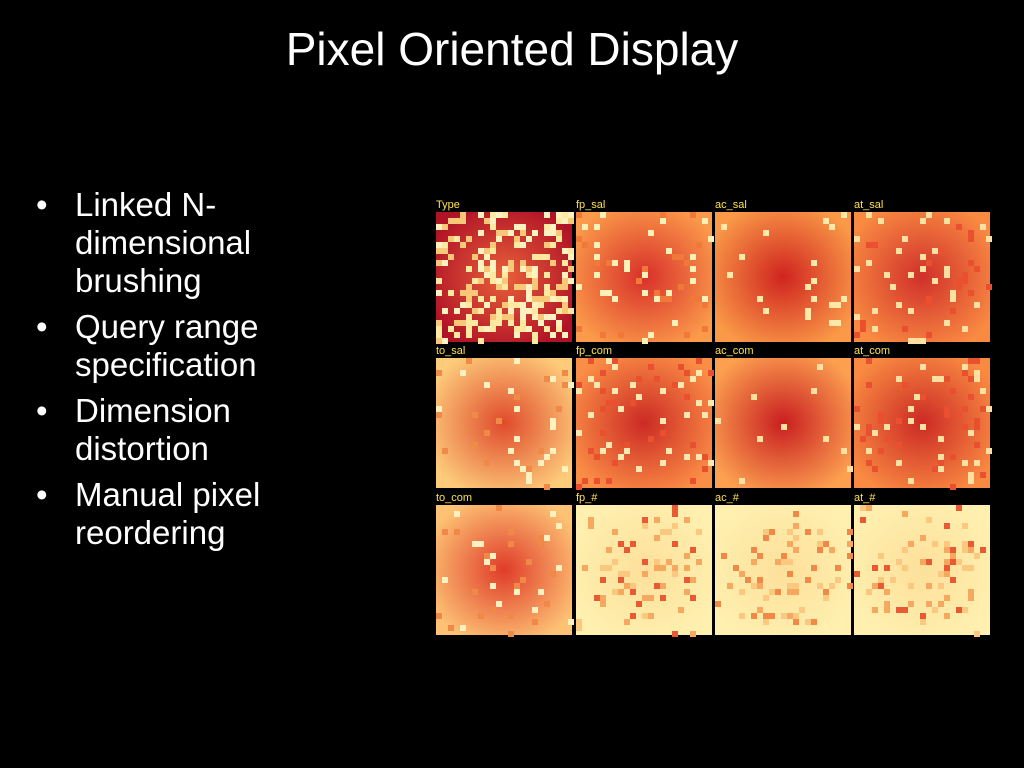 The width and height of the screenshot is (1024, 768). I want to click on panel, so click(644, 423).